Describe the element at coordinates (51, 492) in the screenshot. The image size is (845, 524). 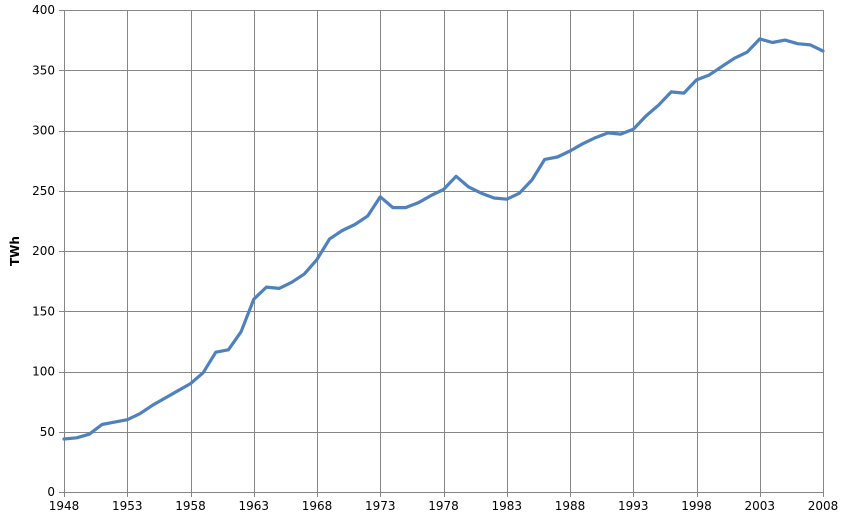
I see `y-tick-label: 0` at that location.